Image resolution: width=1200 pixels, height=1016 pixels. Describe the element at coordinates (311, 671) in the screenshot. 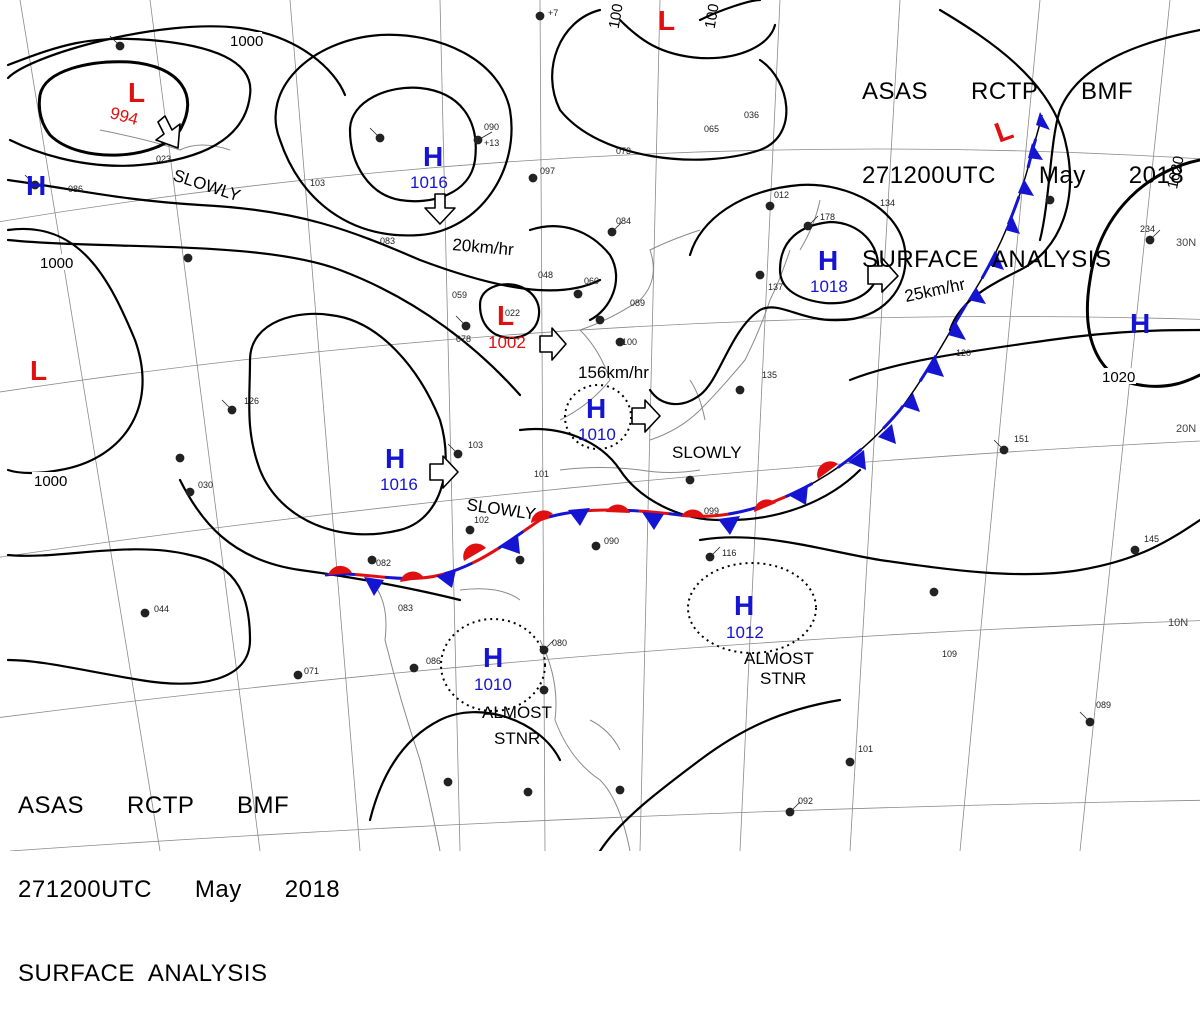

I see `svg-text: 071` at that location.